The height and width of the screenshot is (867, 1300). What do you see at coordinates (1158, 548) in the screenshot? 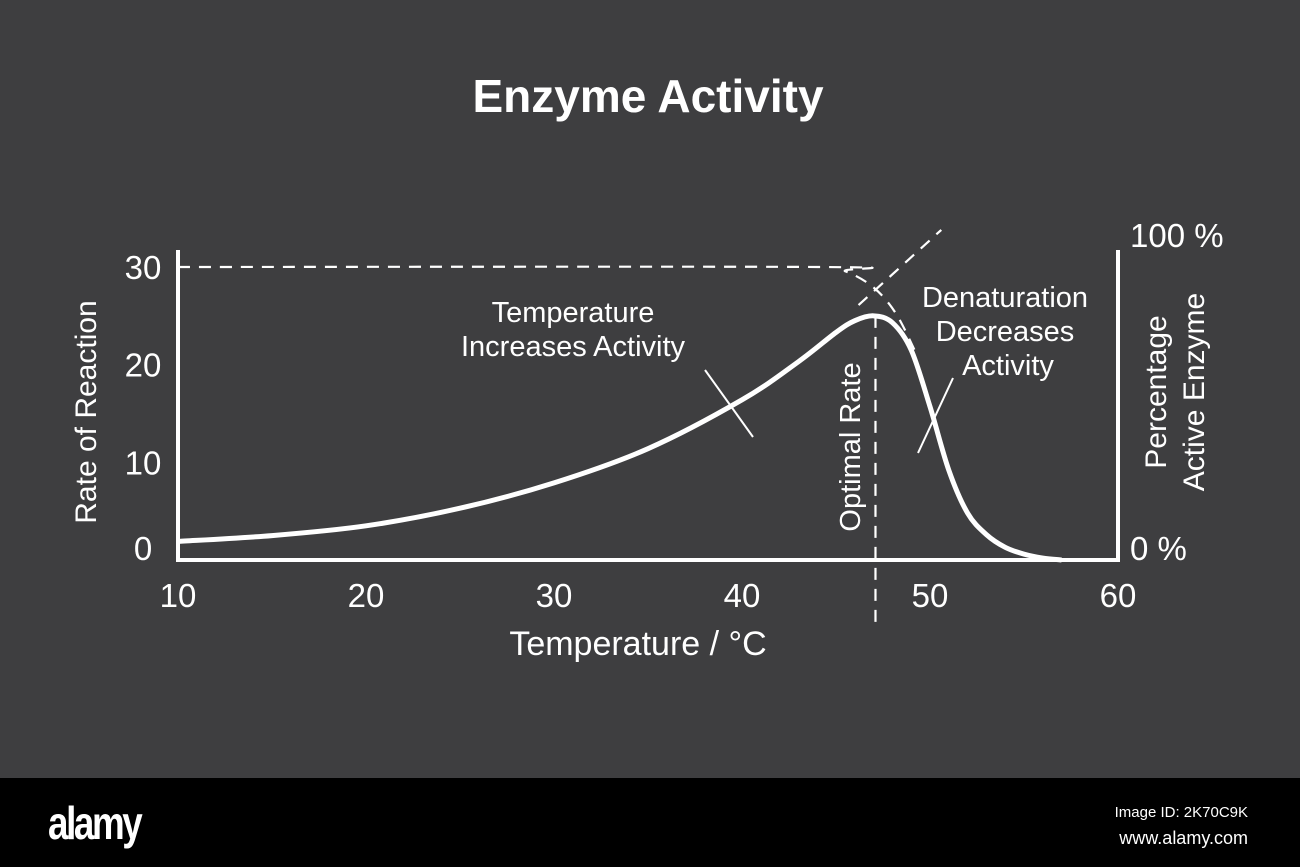
I see `y2-tick-label: 0 %` at bounding box center [1158, 548].